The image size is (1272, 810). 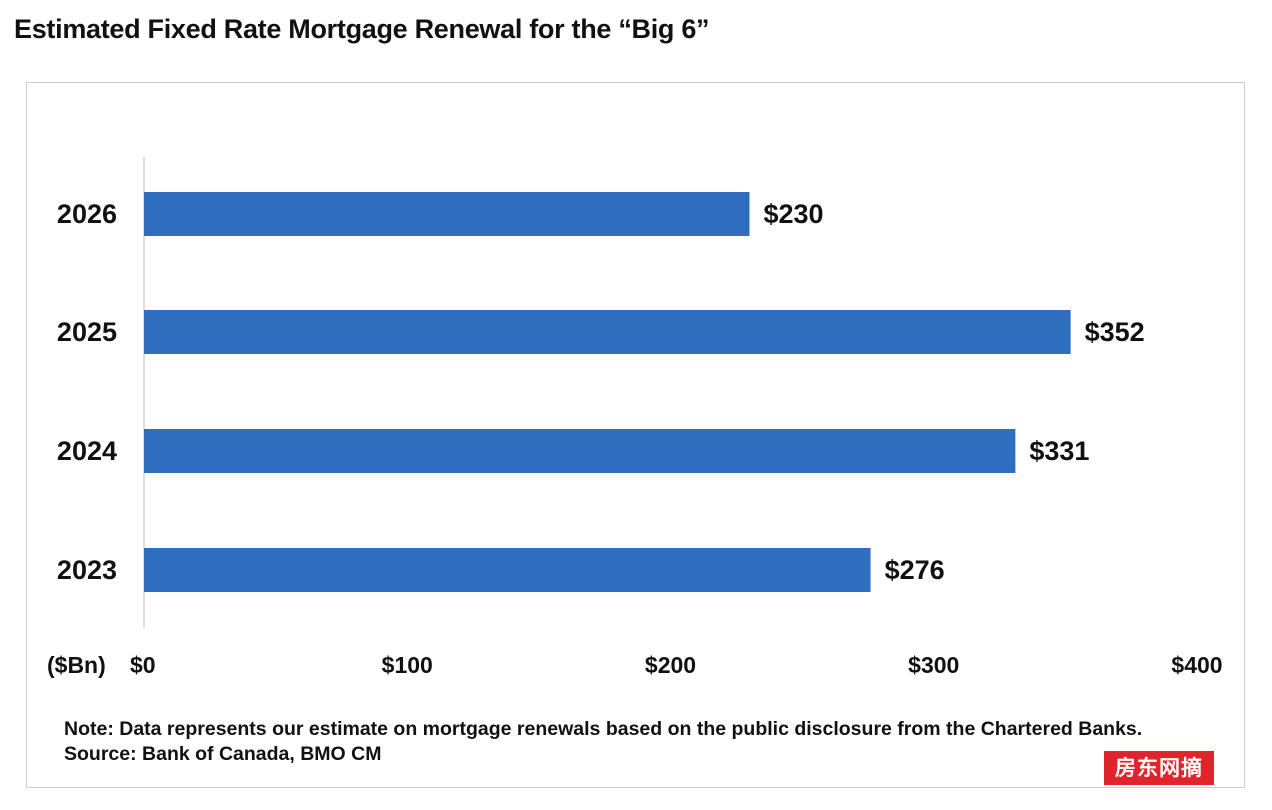 What do you see at coordinates (143, 665) in the screenshot?
I see `x-tick-label: $0` at bounding box center [143, 665].